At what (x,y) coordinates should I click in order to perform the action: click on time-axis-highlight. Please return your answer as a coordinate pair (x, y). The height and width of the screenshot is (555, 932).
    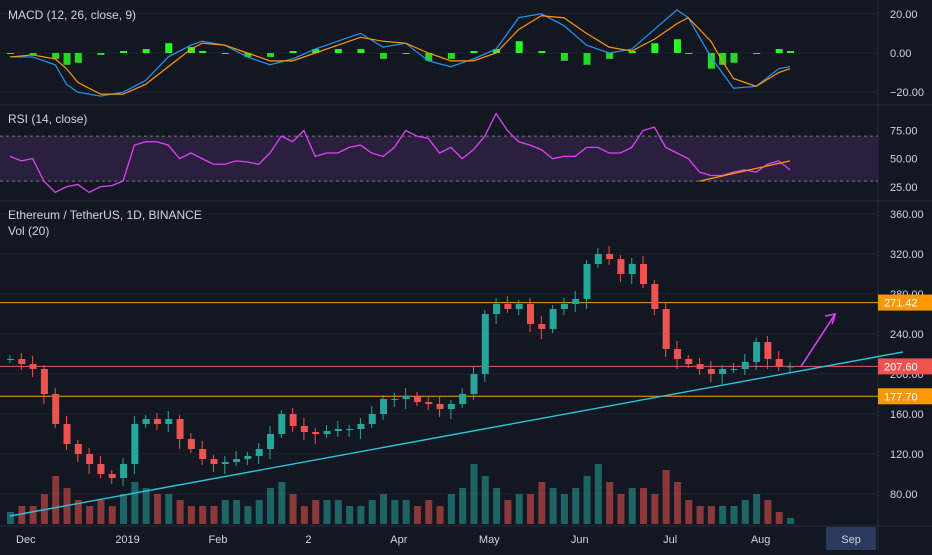
    Looking at the image, I should click on (851, 538).